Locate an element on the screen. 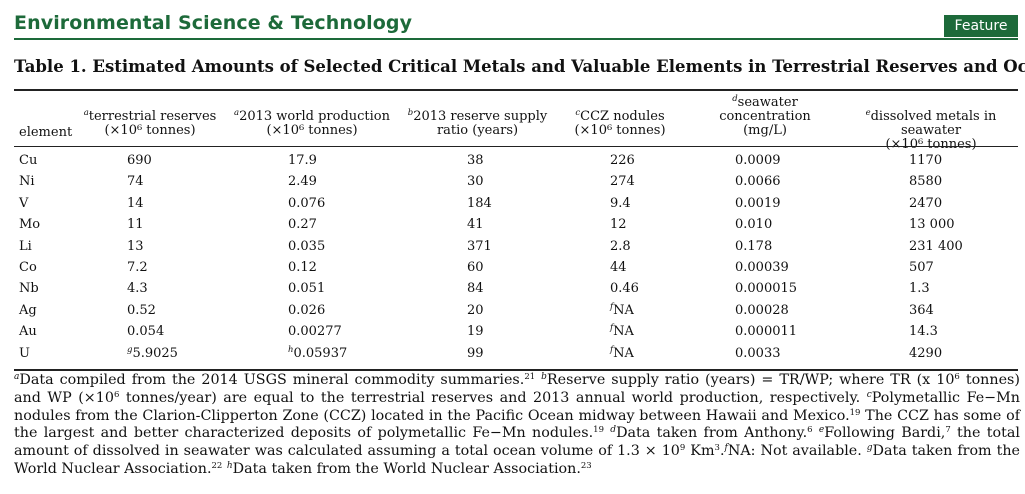 Image resolution: width=1025 pixels, height=494 pixels. header-rule is located at coordinates (516, 39).